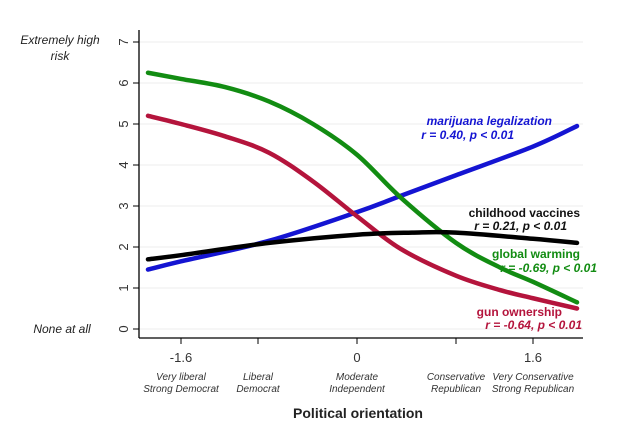  What do you see at coordinates (123, 164) in the screenshot?
I see `y-tick-label: 4` at bounding box center [123, 164].